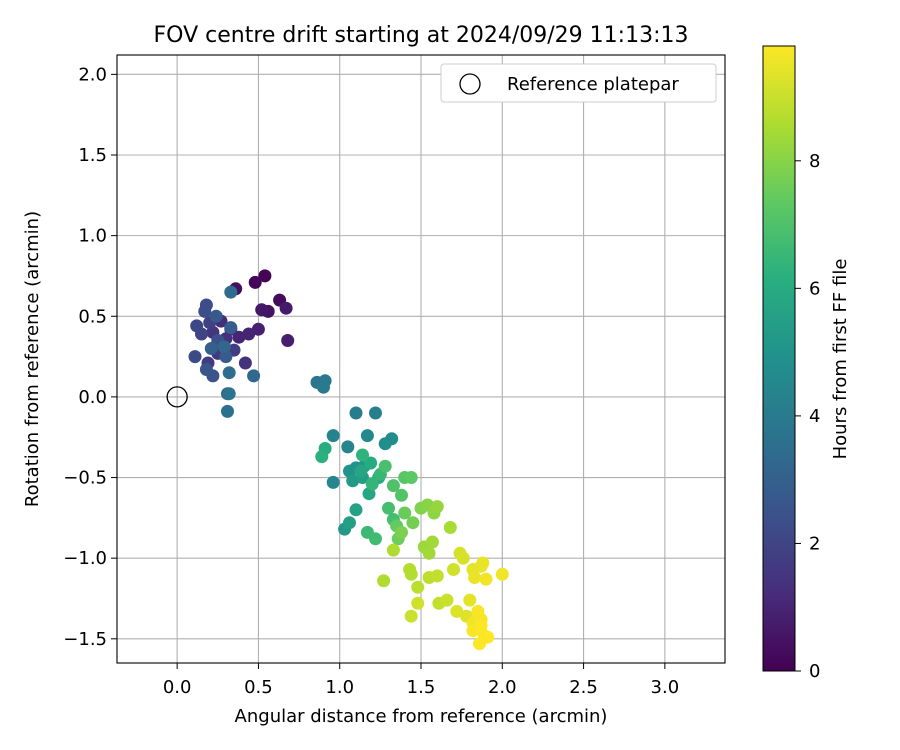 The height and width of the screenshot is (750, 900). What do you see at coordinates (92, 236) in the screenshot?
I see `y-tick-label: 1.0` at bounding box center [92, 236].